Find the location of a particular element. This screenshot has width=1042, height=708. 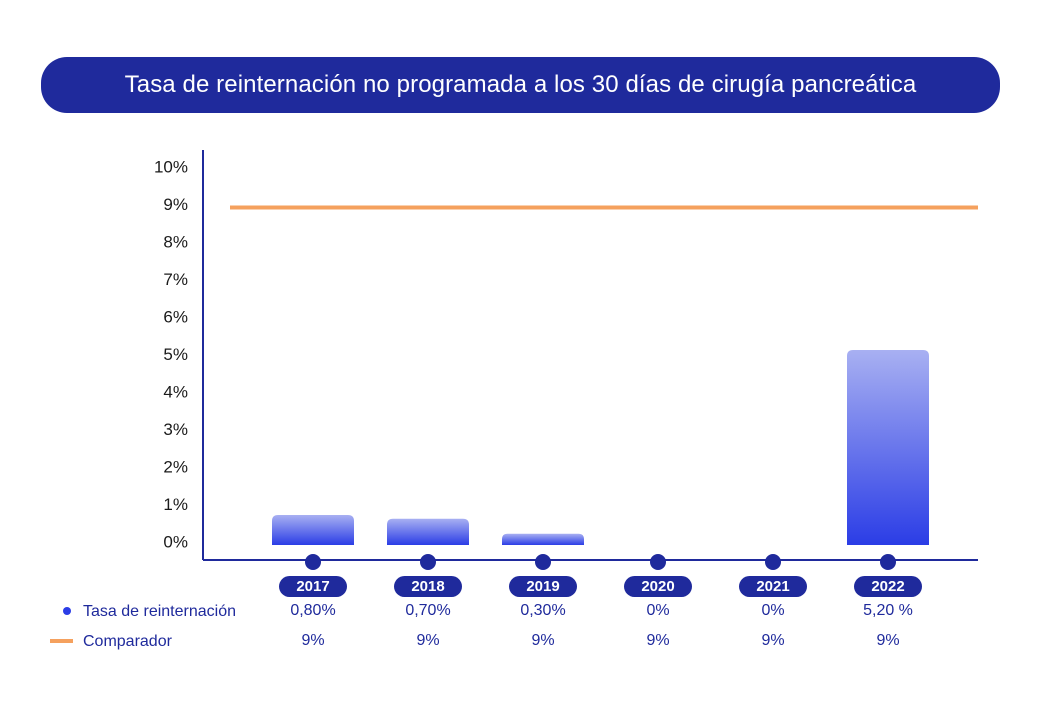

year-label-2017: 2017 is located at coordinates (312, 586).